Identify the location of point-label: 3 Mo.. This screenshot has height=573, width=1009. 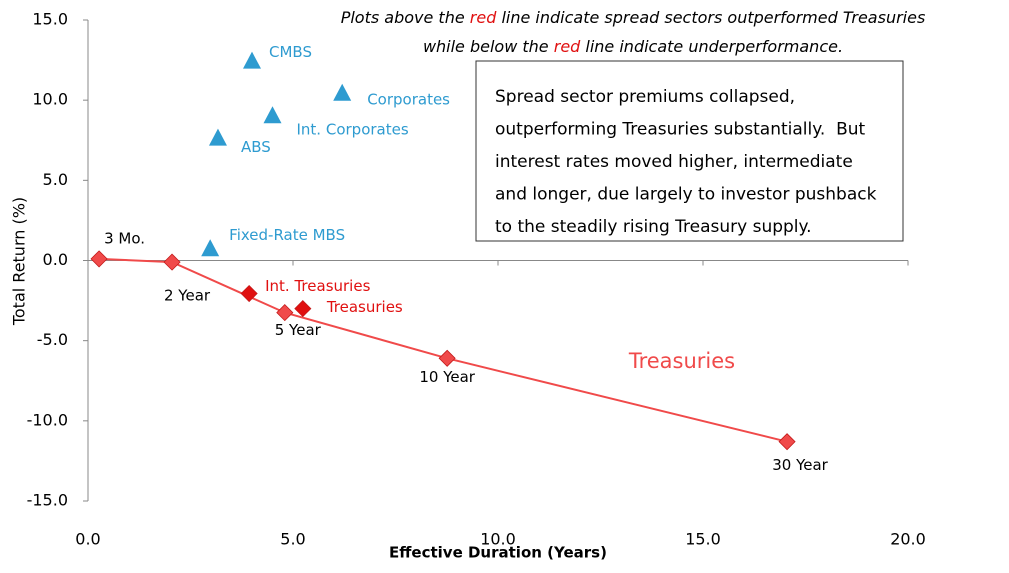
(124, 238).